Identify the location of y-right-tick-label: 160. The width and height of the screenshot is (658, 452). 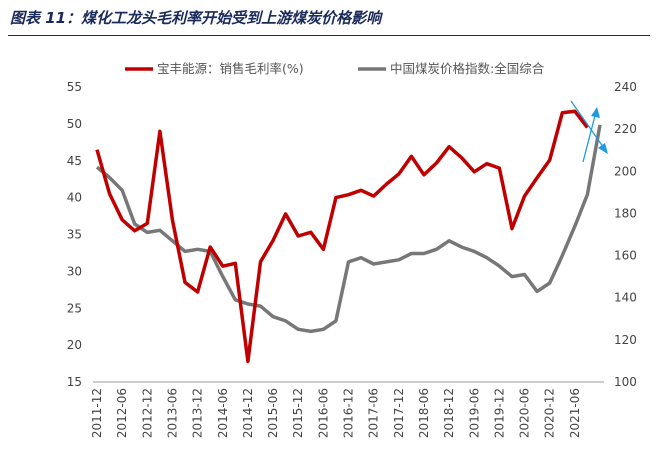
(625, 256).